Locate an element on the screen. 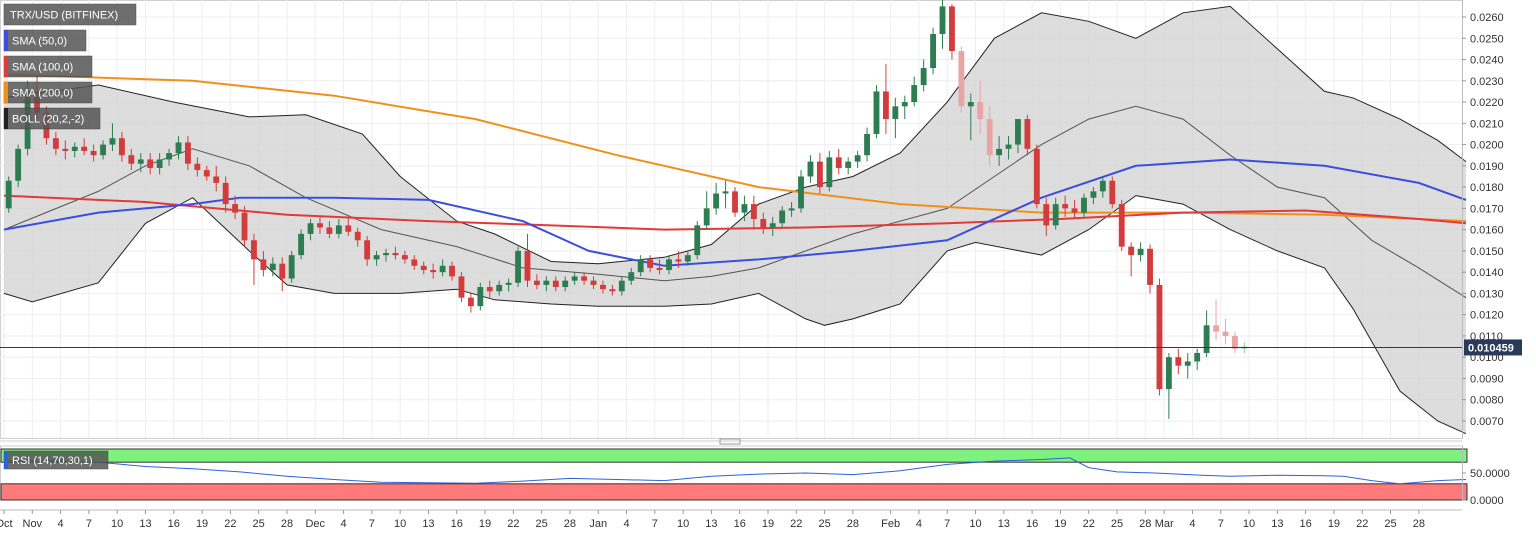 This screenshot has height=542, width=1536. price-tick-label: 0.0170 is located at coordinates (1487, 209).